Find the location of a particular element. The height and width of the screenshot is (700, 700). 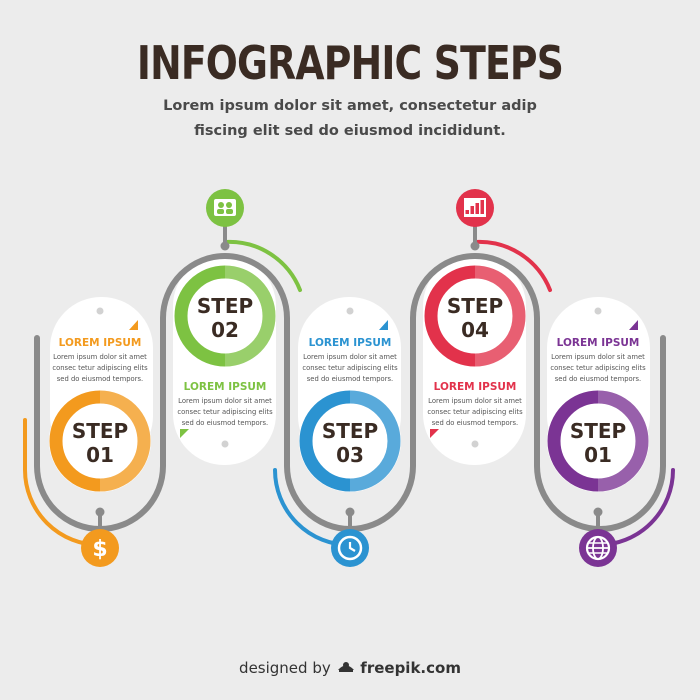

dollar-glyph: $ is located at coordinates (99, 549).